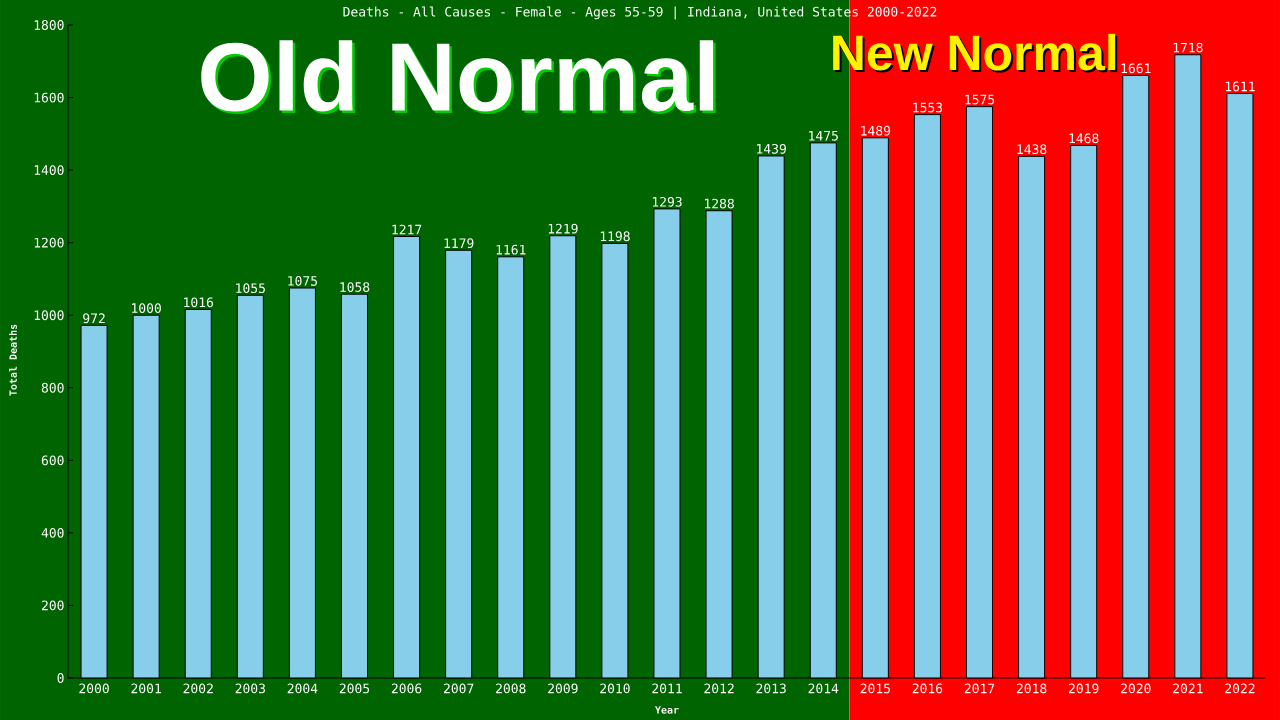  What do you see at coordinates (511, 688) in the screenshot?
I see `x-tick-label: 2008` at bounding box center [511, 688].